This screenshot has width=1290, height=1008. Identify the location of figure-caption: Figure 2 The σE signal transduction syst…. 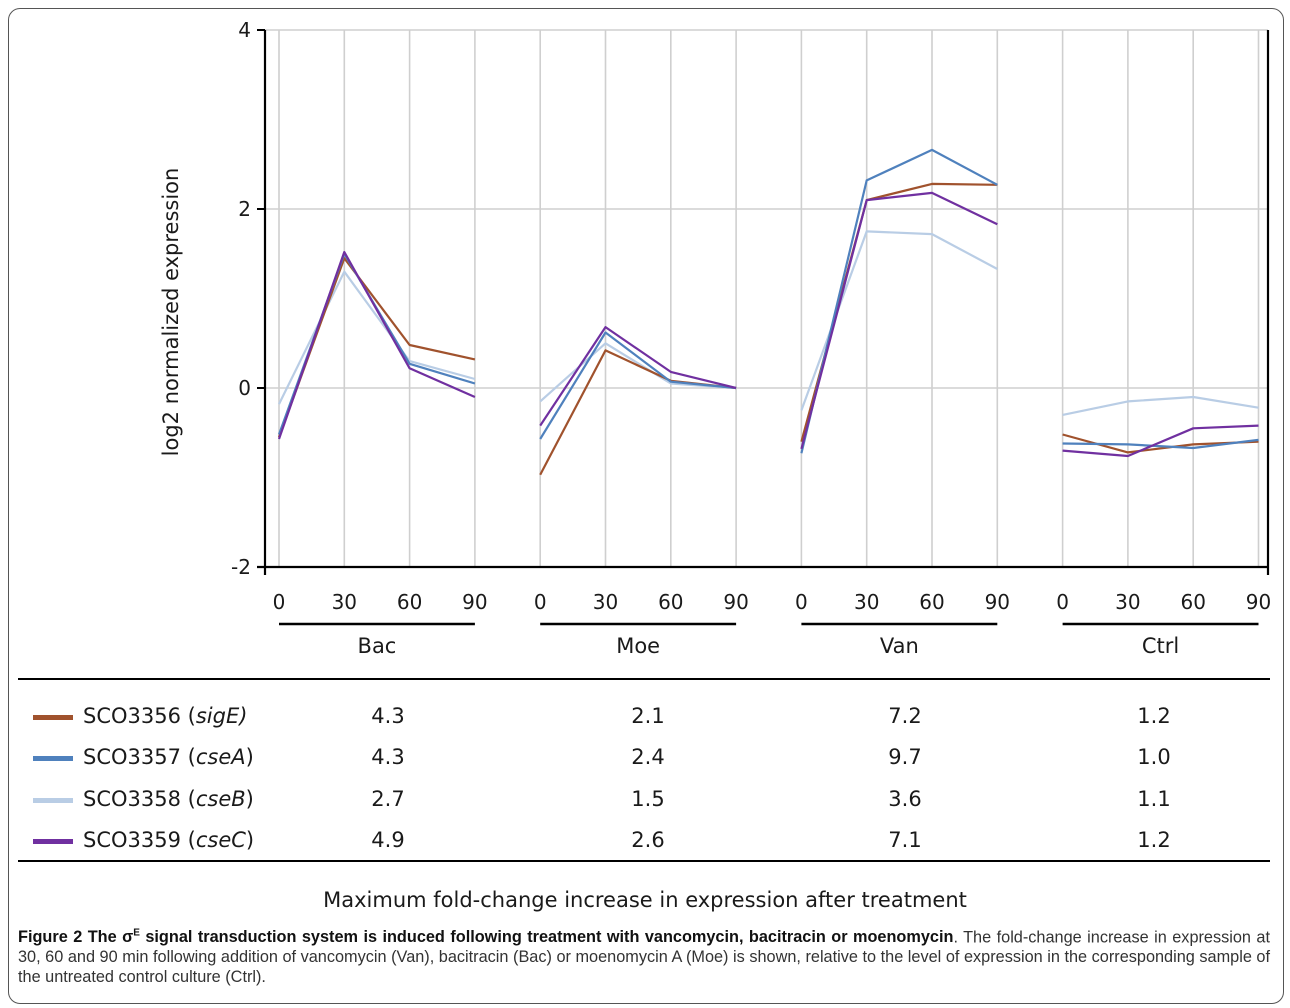
(644, 955).